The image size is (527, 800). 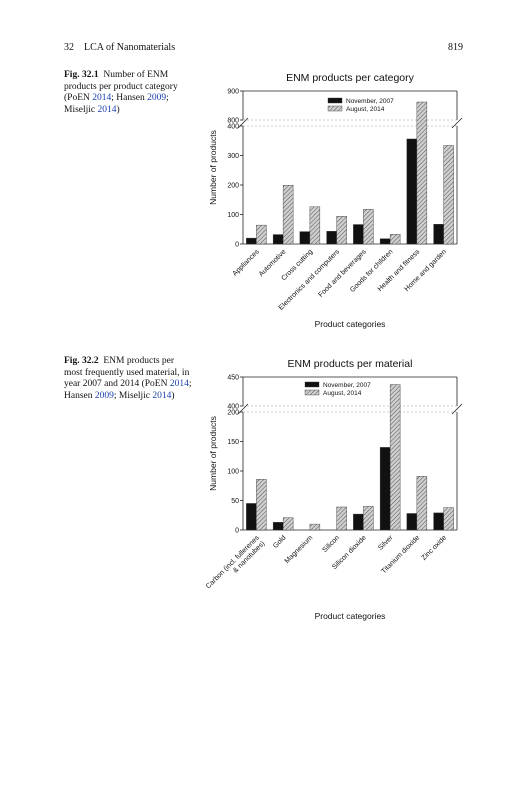 What do you see at coordinates (263, 47) in the screenshot?
I see `running-head: 32 LCA of Nanomaterials 819` at bounding box center [263, 47].